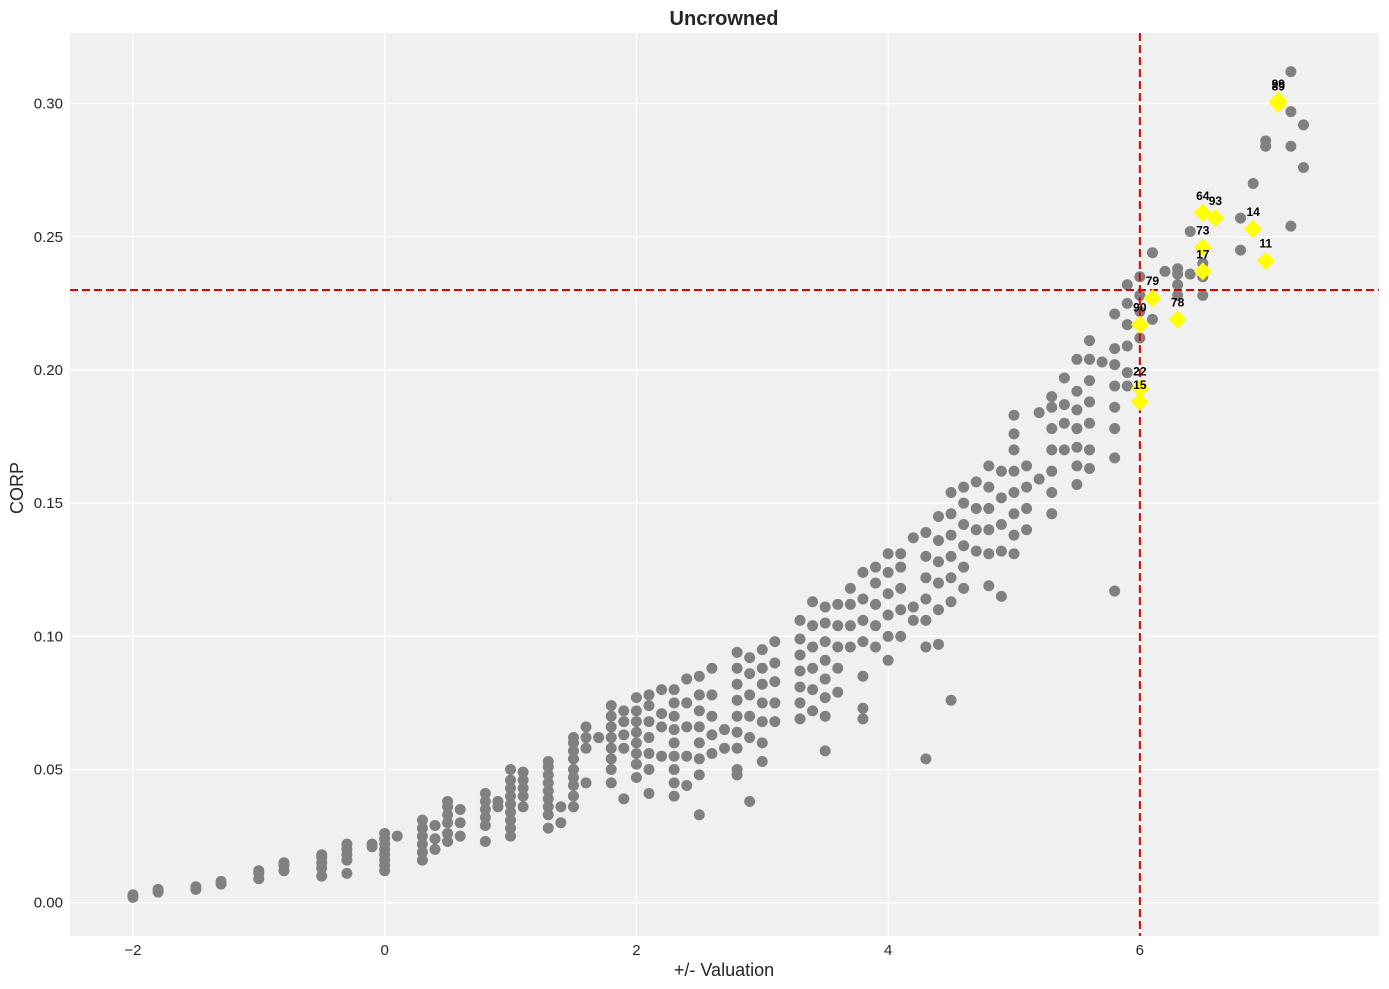 This screenshot has height=989, width=1389. What do you see at coordinates (1153, 281) in the screenshot?
I see `highlight-label: 79` at bounding box center [1153, 281].